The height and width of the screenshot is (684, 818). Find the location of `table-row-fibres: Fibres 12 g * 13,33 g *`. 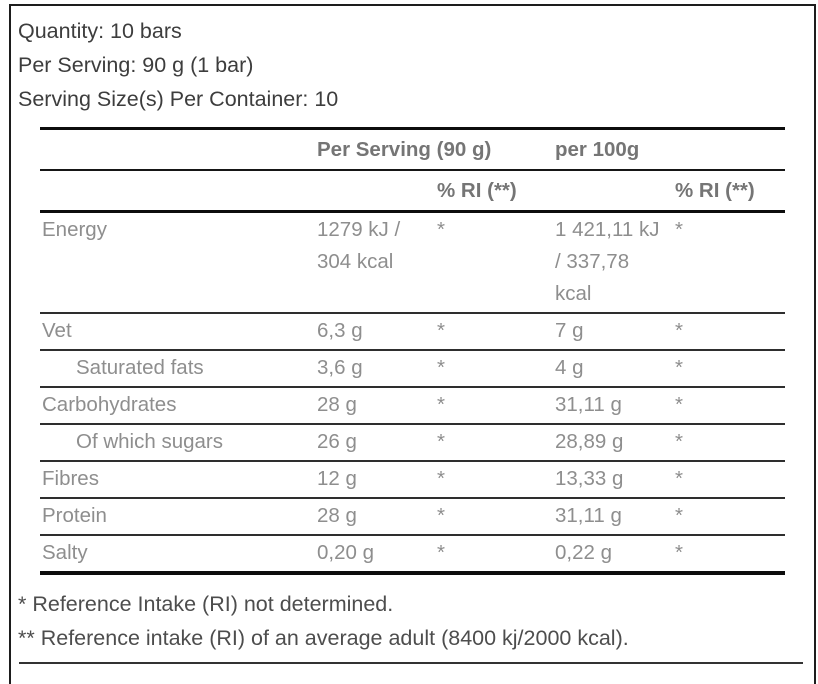

table-row-fibres: Fibres 12 g * 13,33 g * is located at coordinates (413, 479).